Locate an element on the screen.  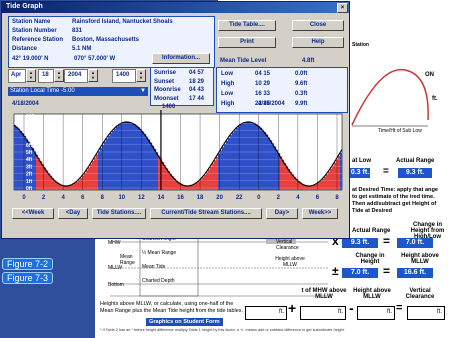
tide-time: 10 29 is located at coordinates (263, 84).